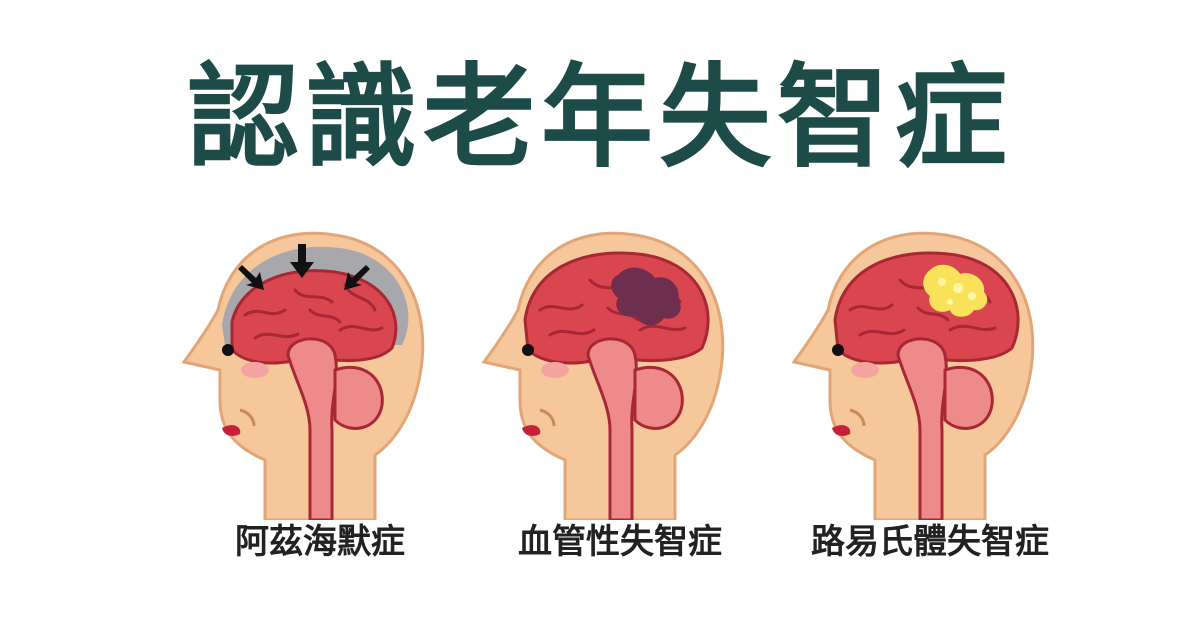 This screenshot has height=619, width=1200. I want to click on caption-lewy: 路易氏體失智症, so click(930, 542).